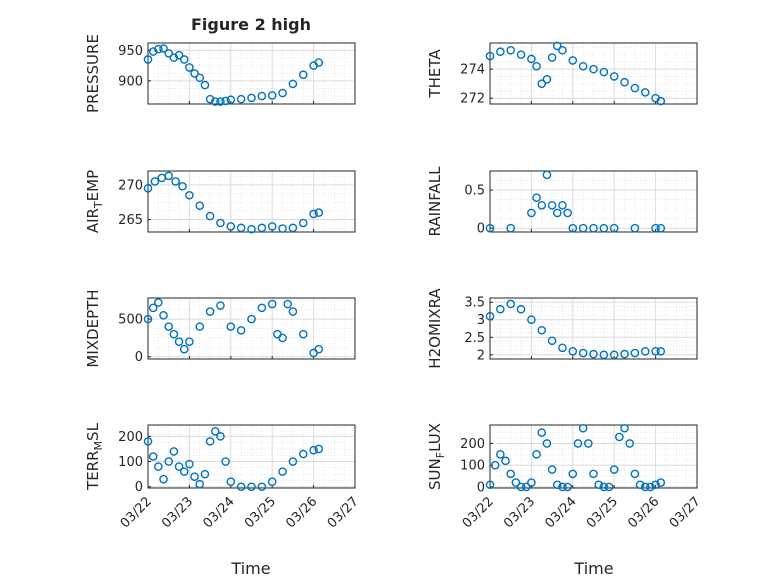 The width and height of the screenshot is (778, 583). I want to click on y-tick-label: 270, so click(130, 185).